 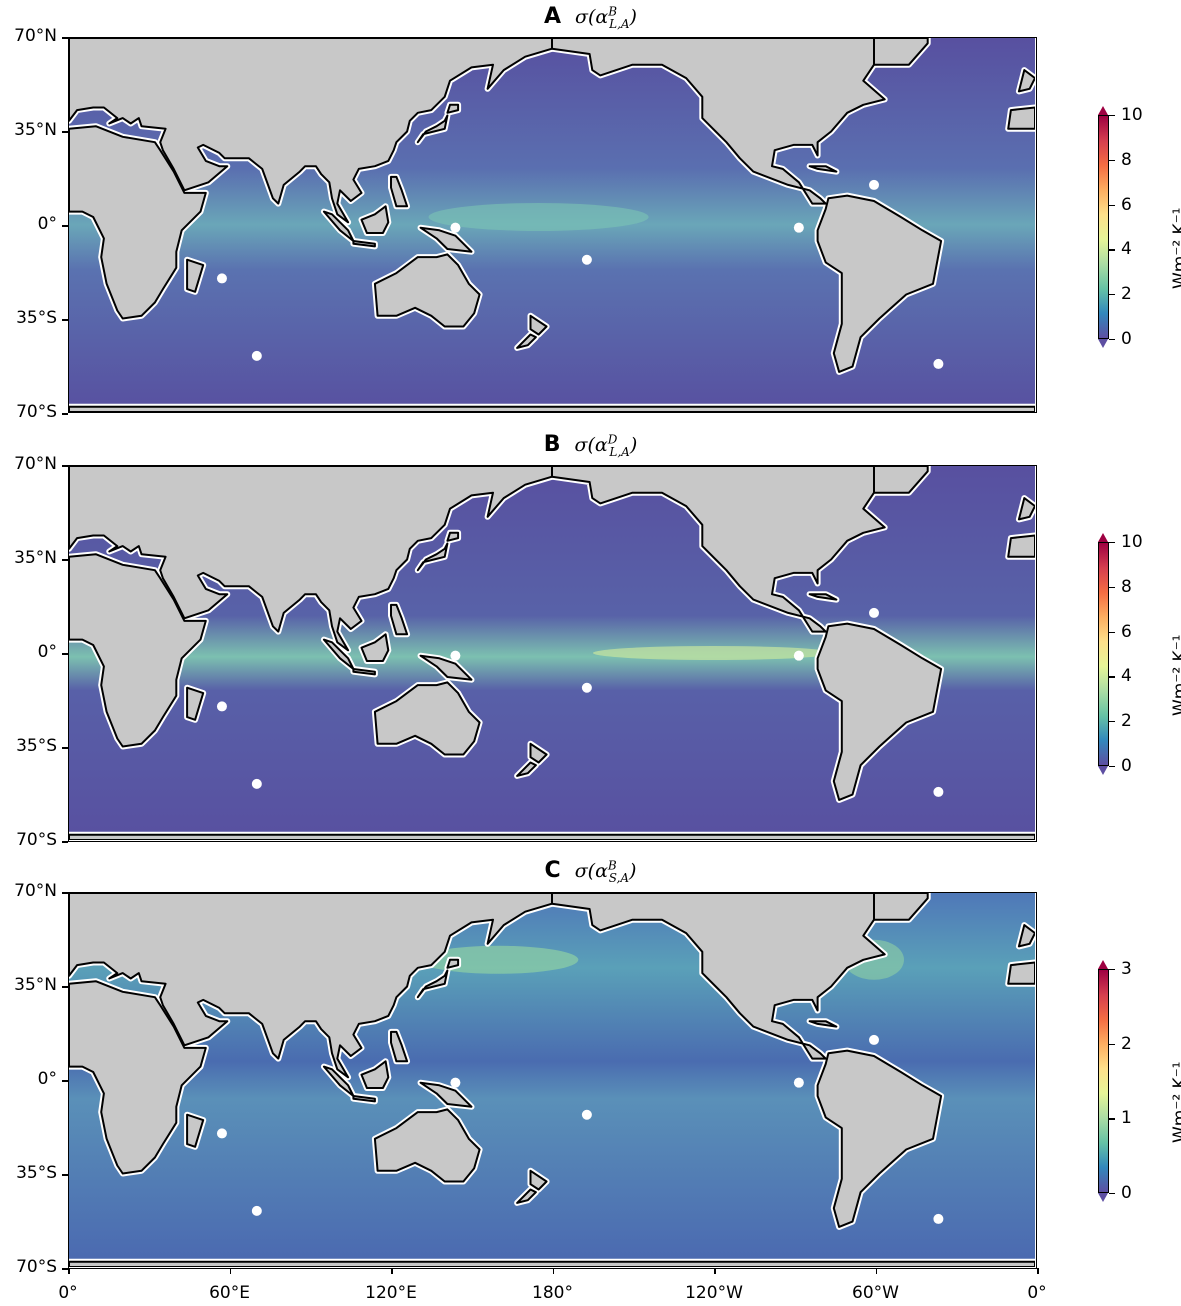 I want to click on colorbar-unit-label: Wm⁻² K⁻¹, so click(x=1175, y=675).